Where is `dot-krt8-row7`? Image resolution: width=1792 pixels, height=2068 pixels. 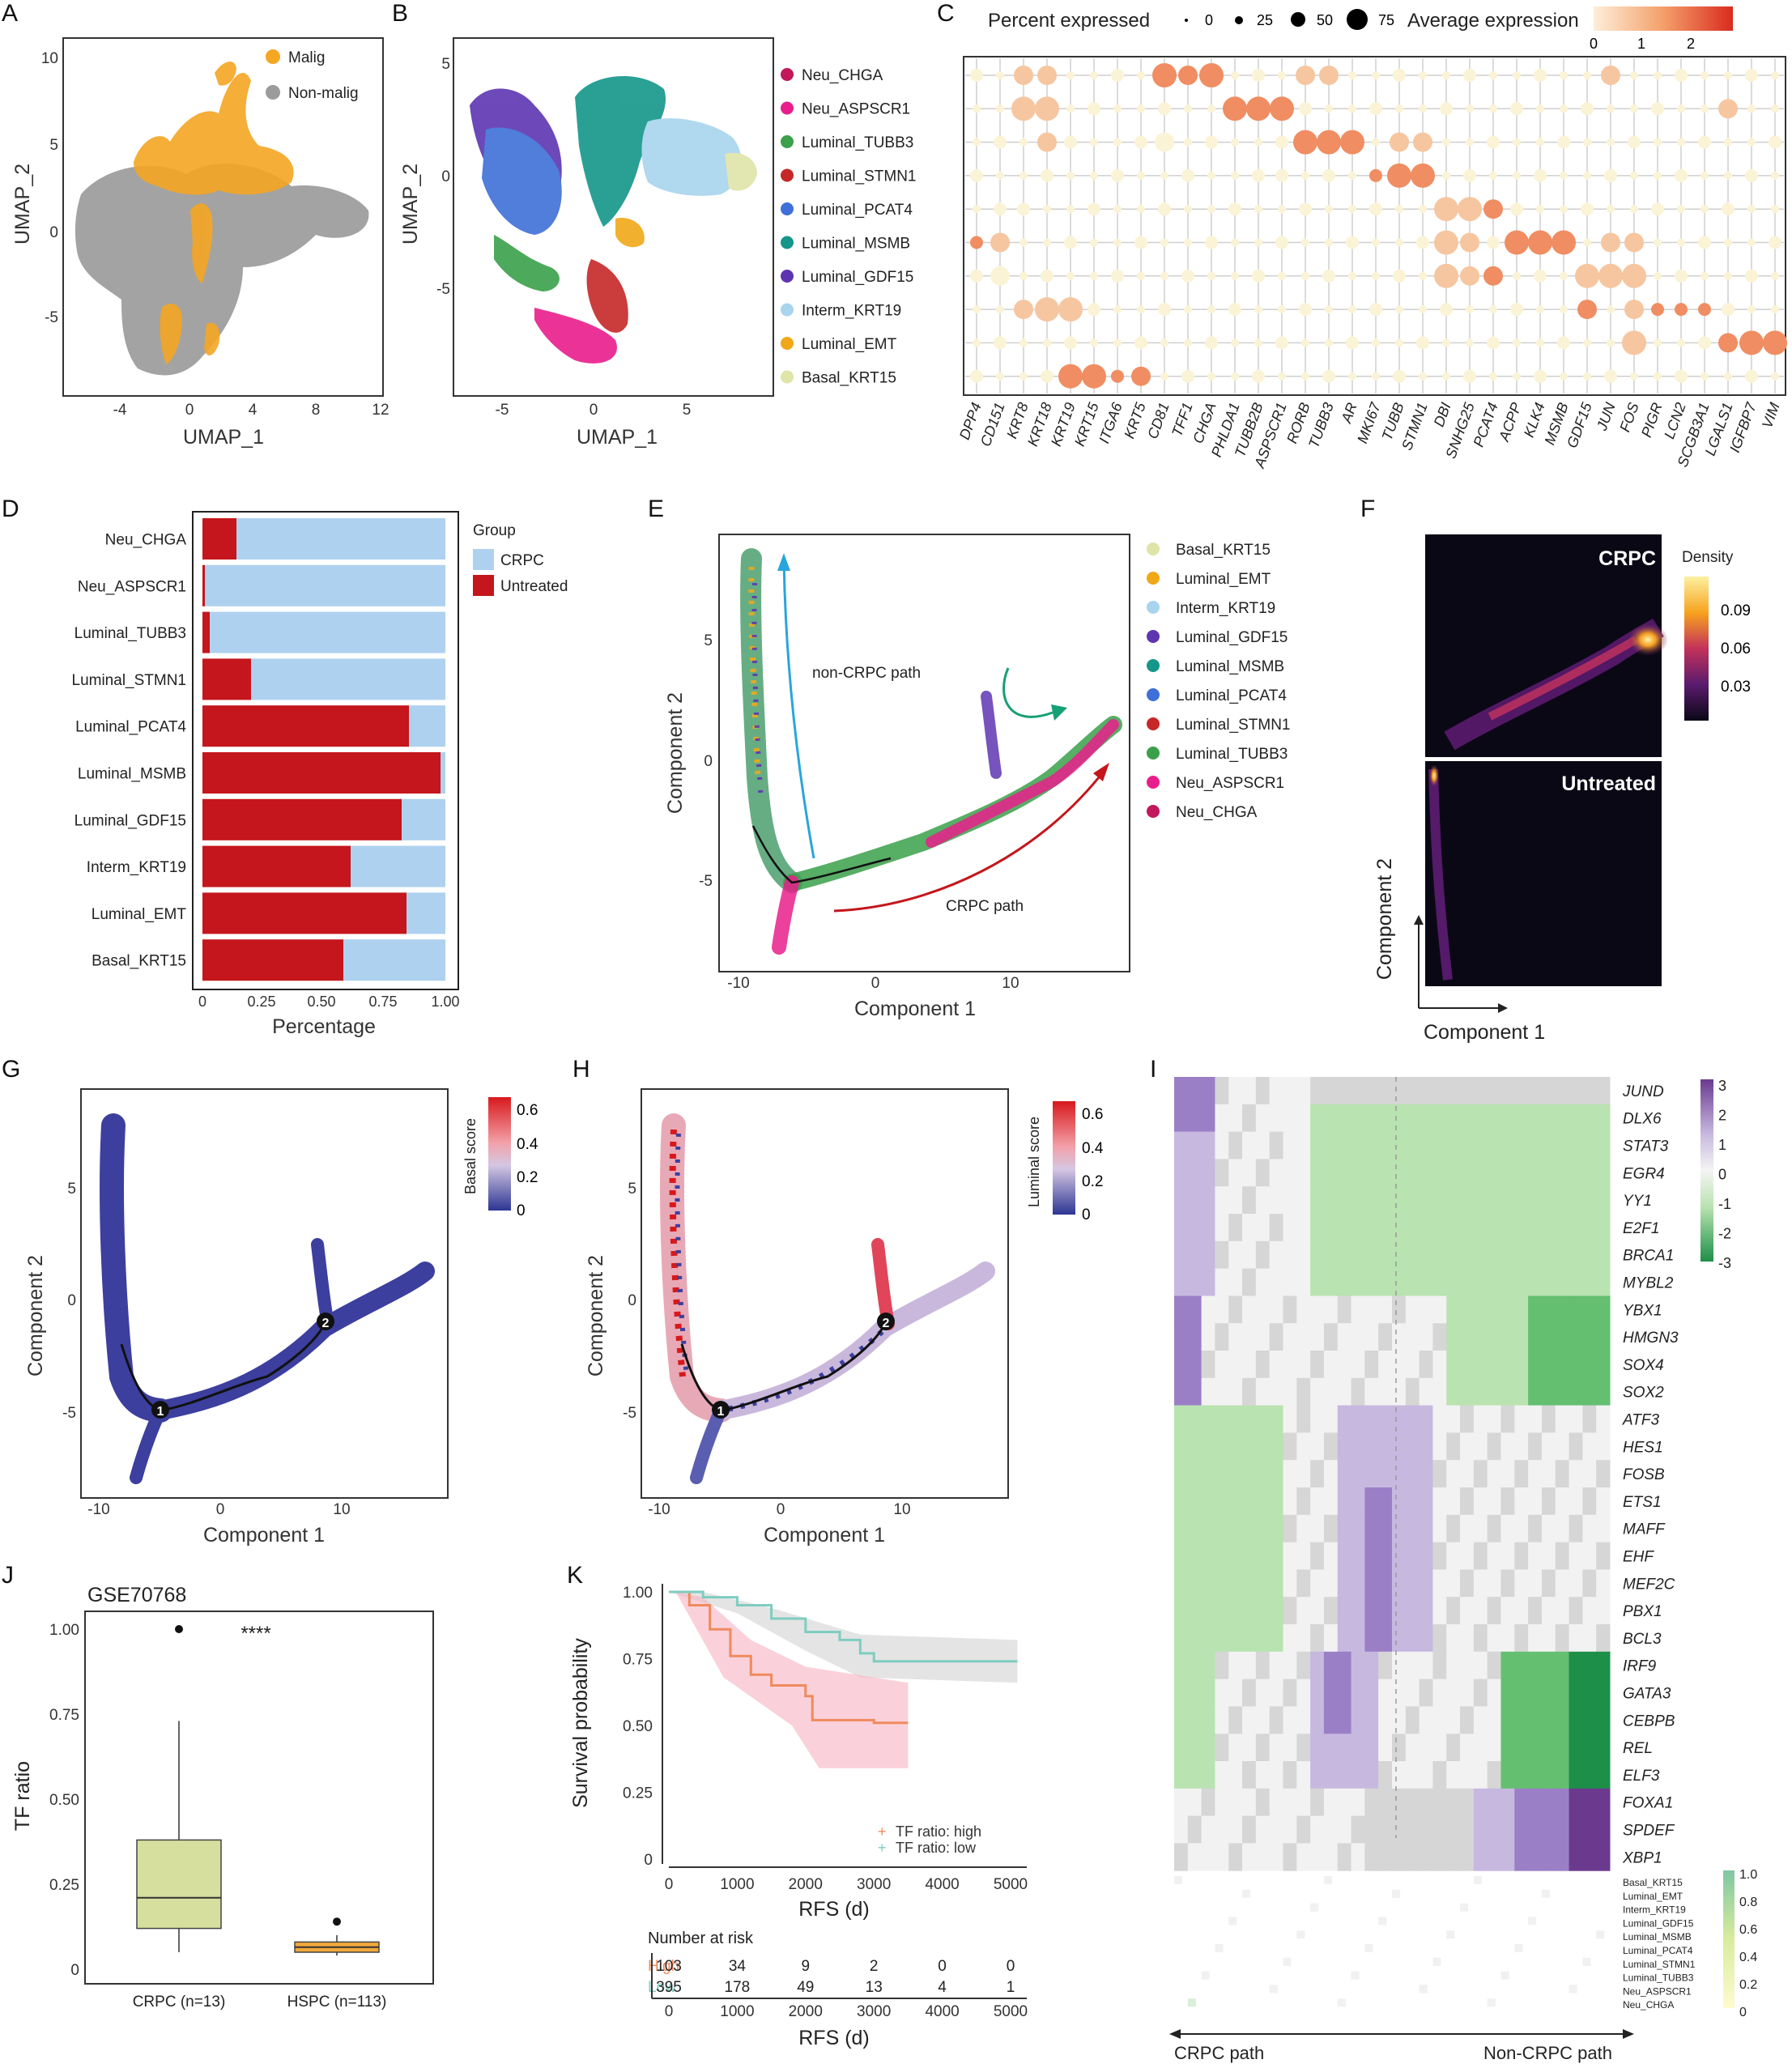 dot-krt8-row7 is located at coordinates (1024, 310).